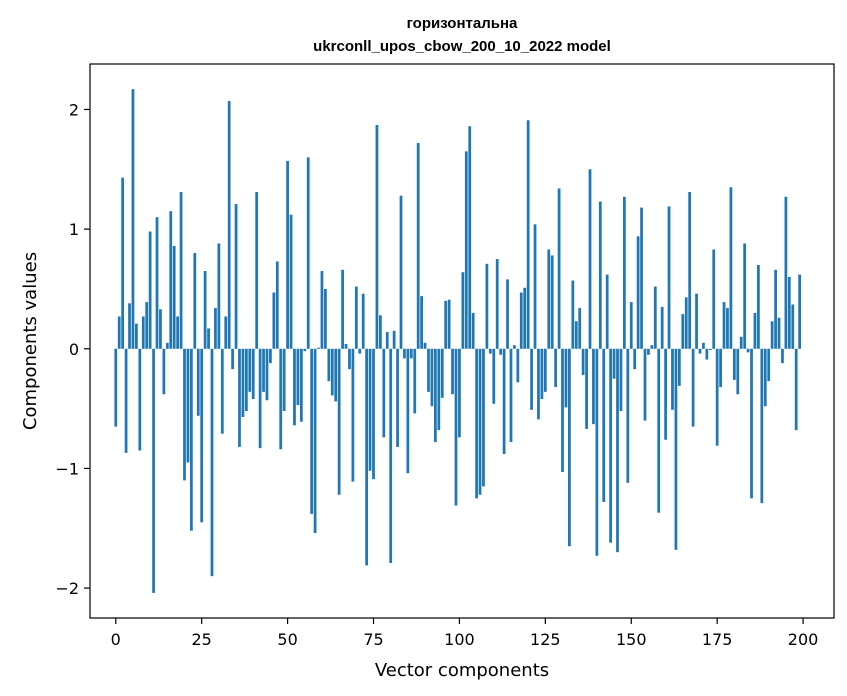 This screenshot has height=696, width=847. What do you see at coordinates (631, 639) in the screenshot?
I see `x-tick-label: 150` at bounding box center [631, 639].